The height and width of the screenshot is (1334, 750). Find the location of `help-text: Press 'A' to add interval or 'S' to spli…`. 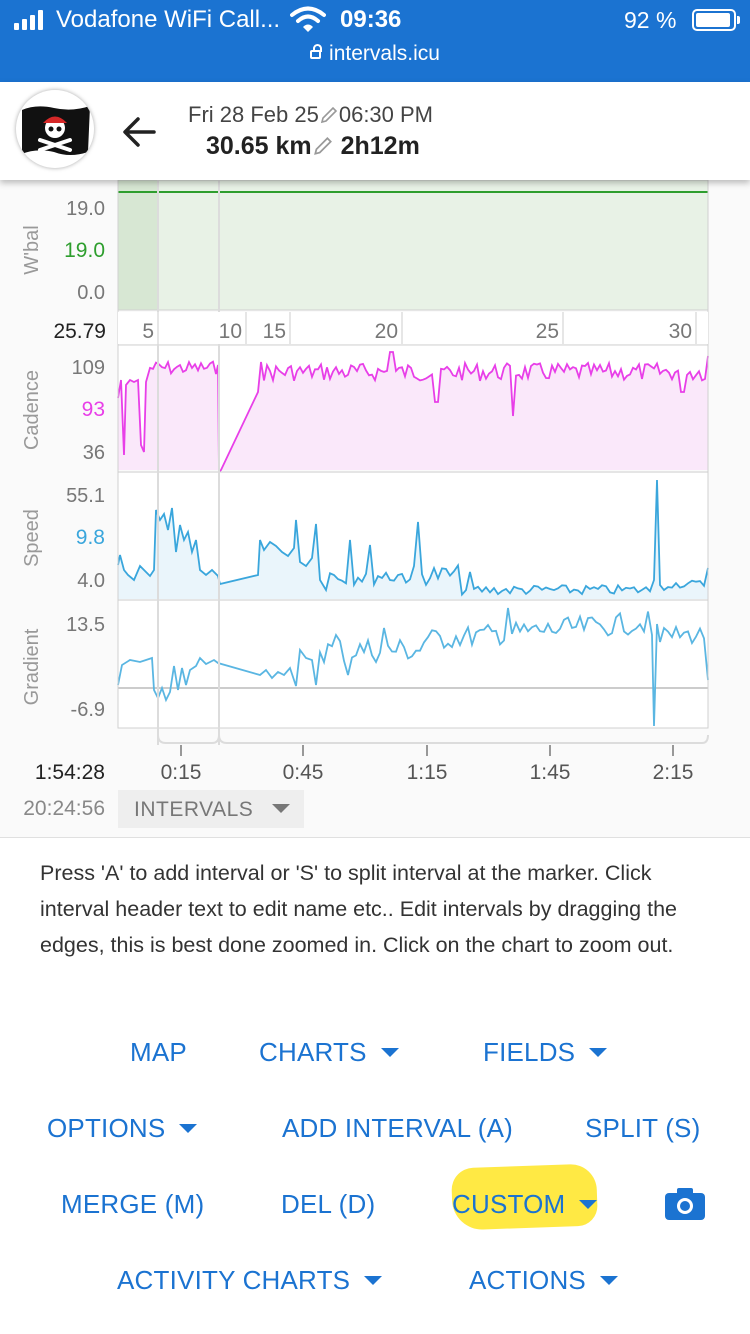

help-text: Press 'A' to add interval or 'S' to spli… is located at coordinates (359, 909).